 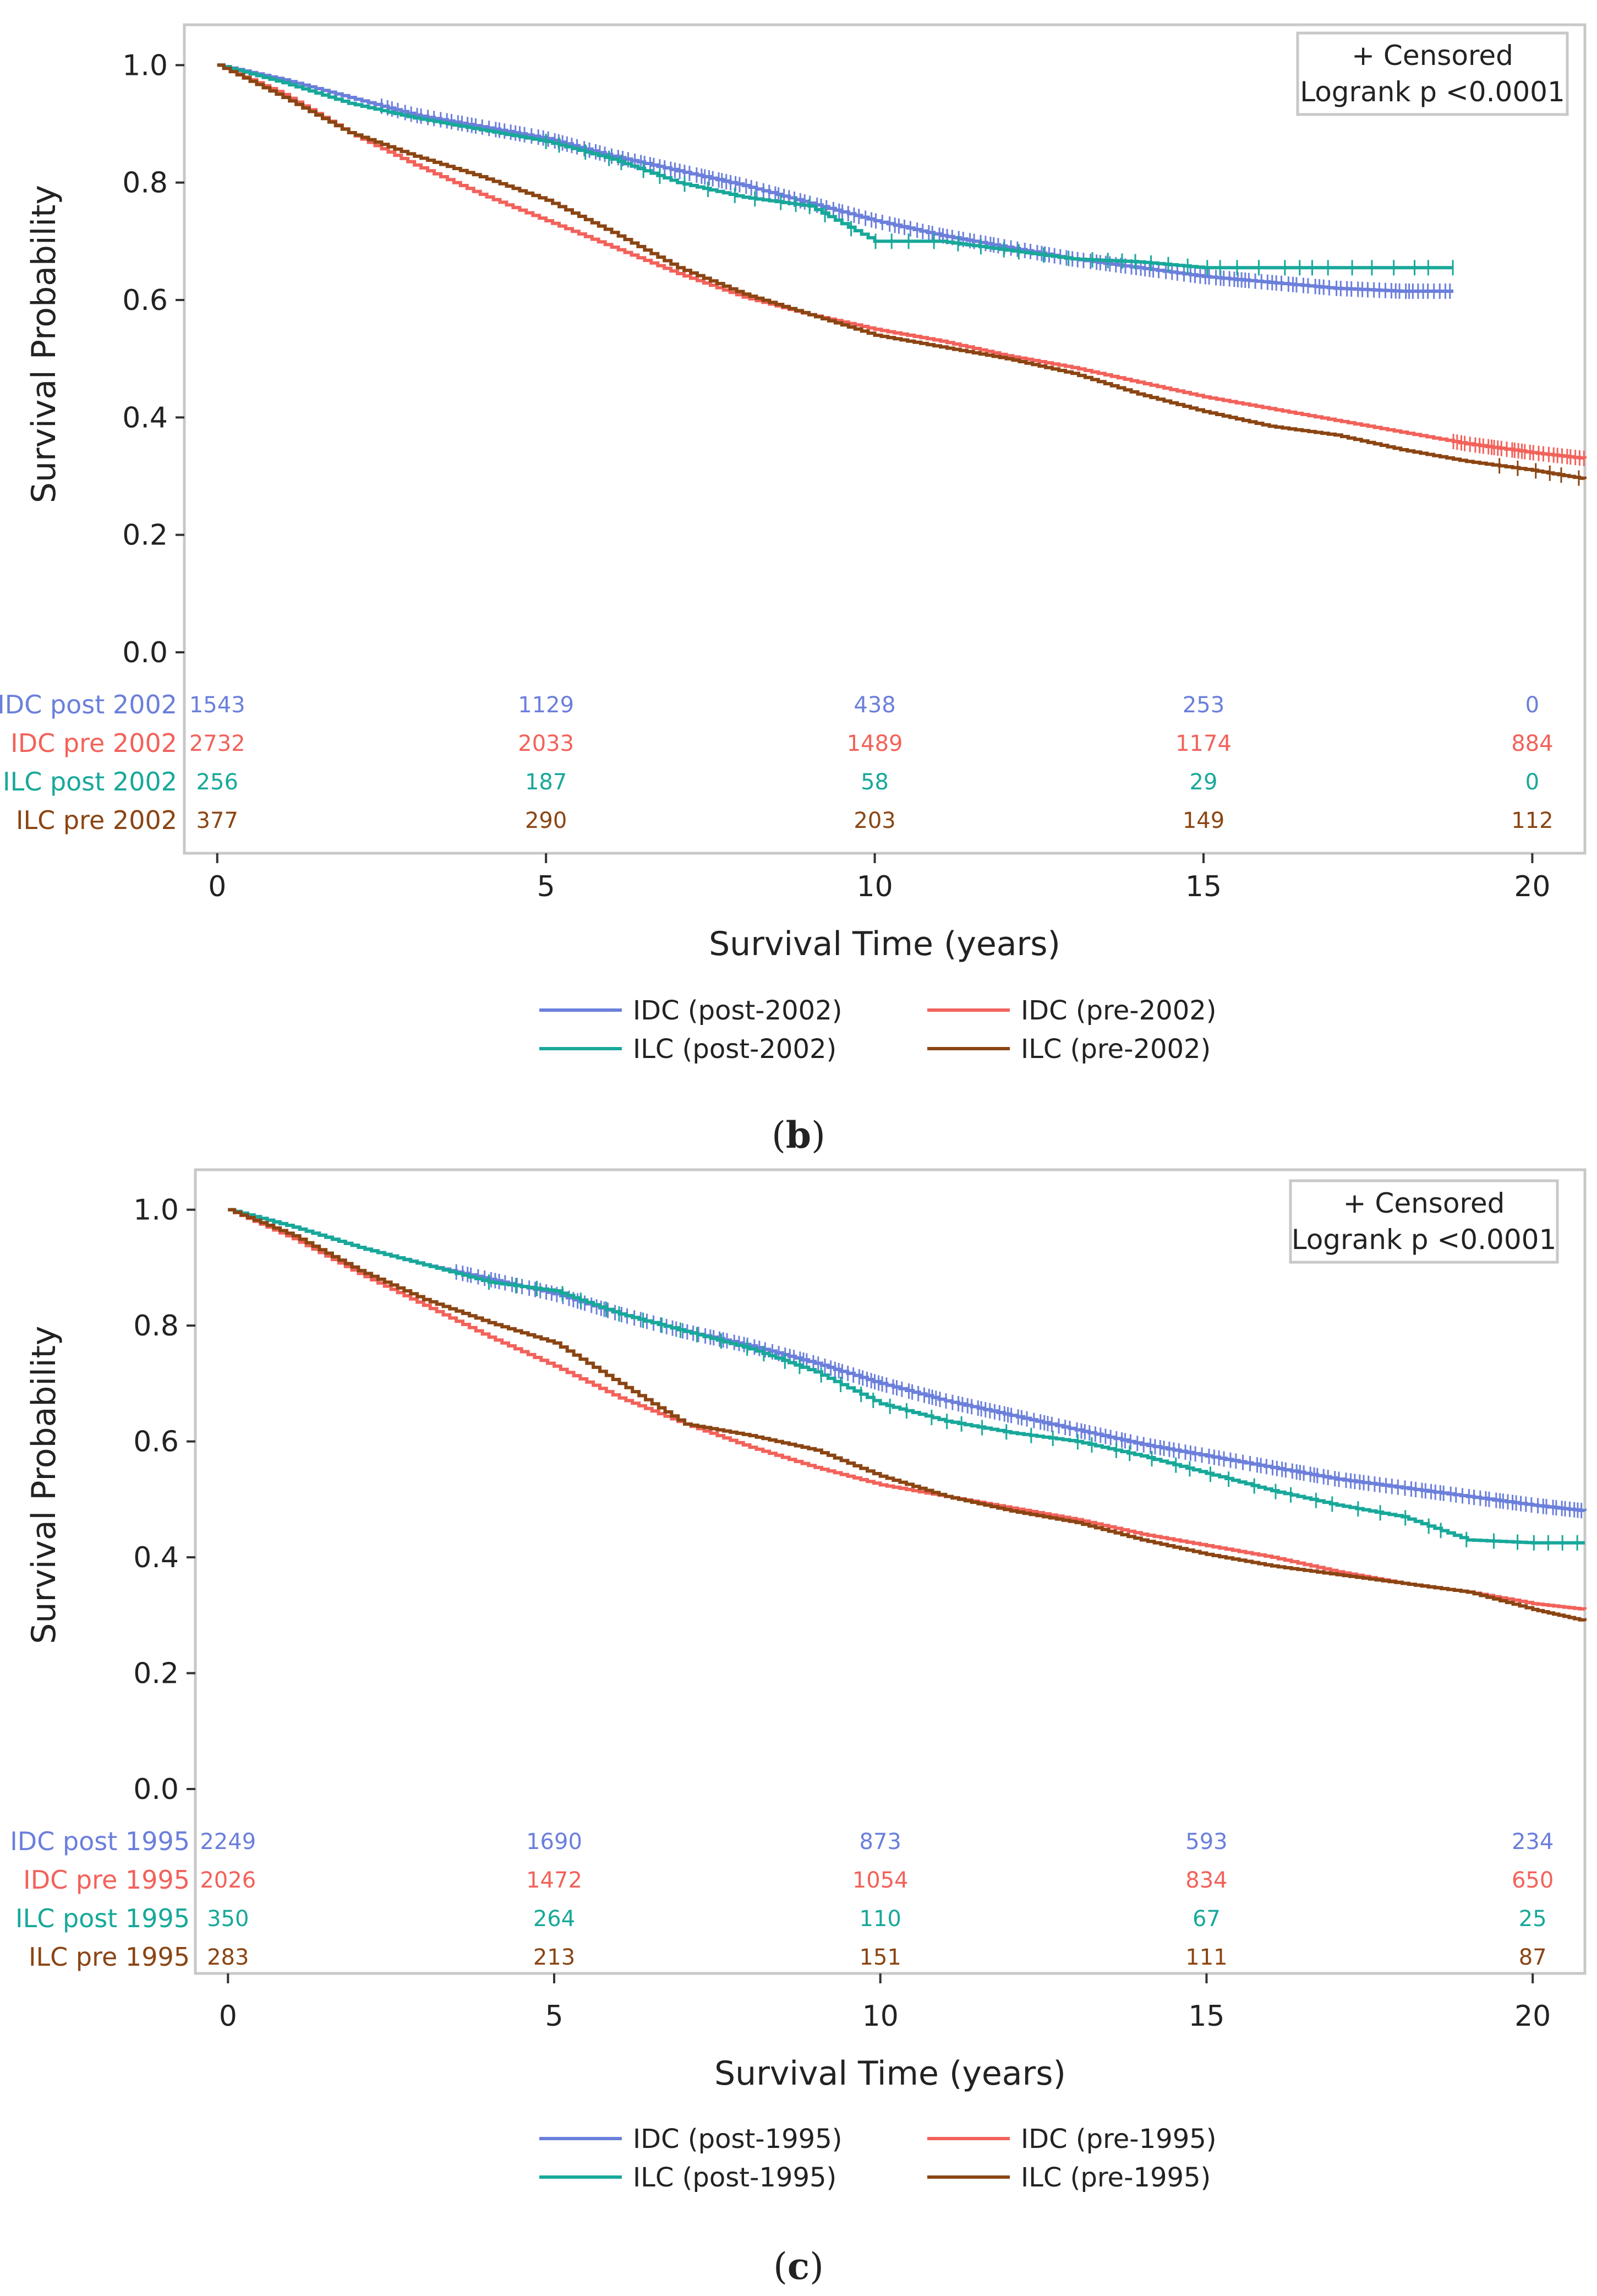 What do you see at coordinates (554, 1880) in the screenshot?
I see `risk-count: 1472` at bounding box center [554, 1880].